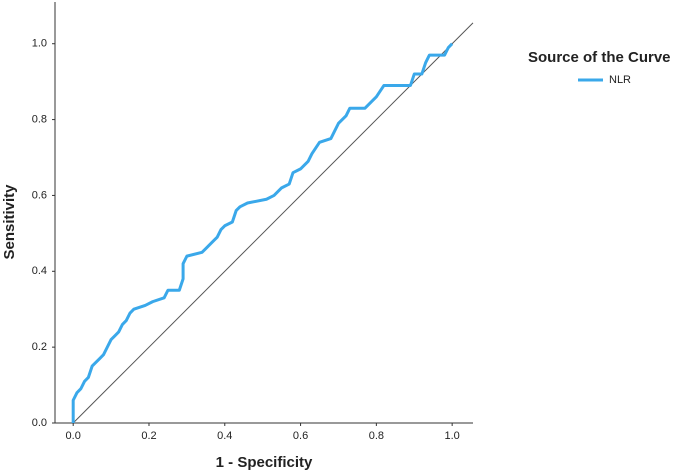 This screenshot has height=474, width=685. What do you see at coordinates (39, 44) in the screenshot?
I see `y-tick-label: 1.0` at bounding box center [39, 44].